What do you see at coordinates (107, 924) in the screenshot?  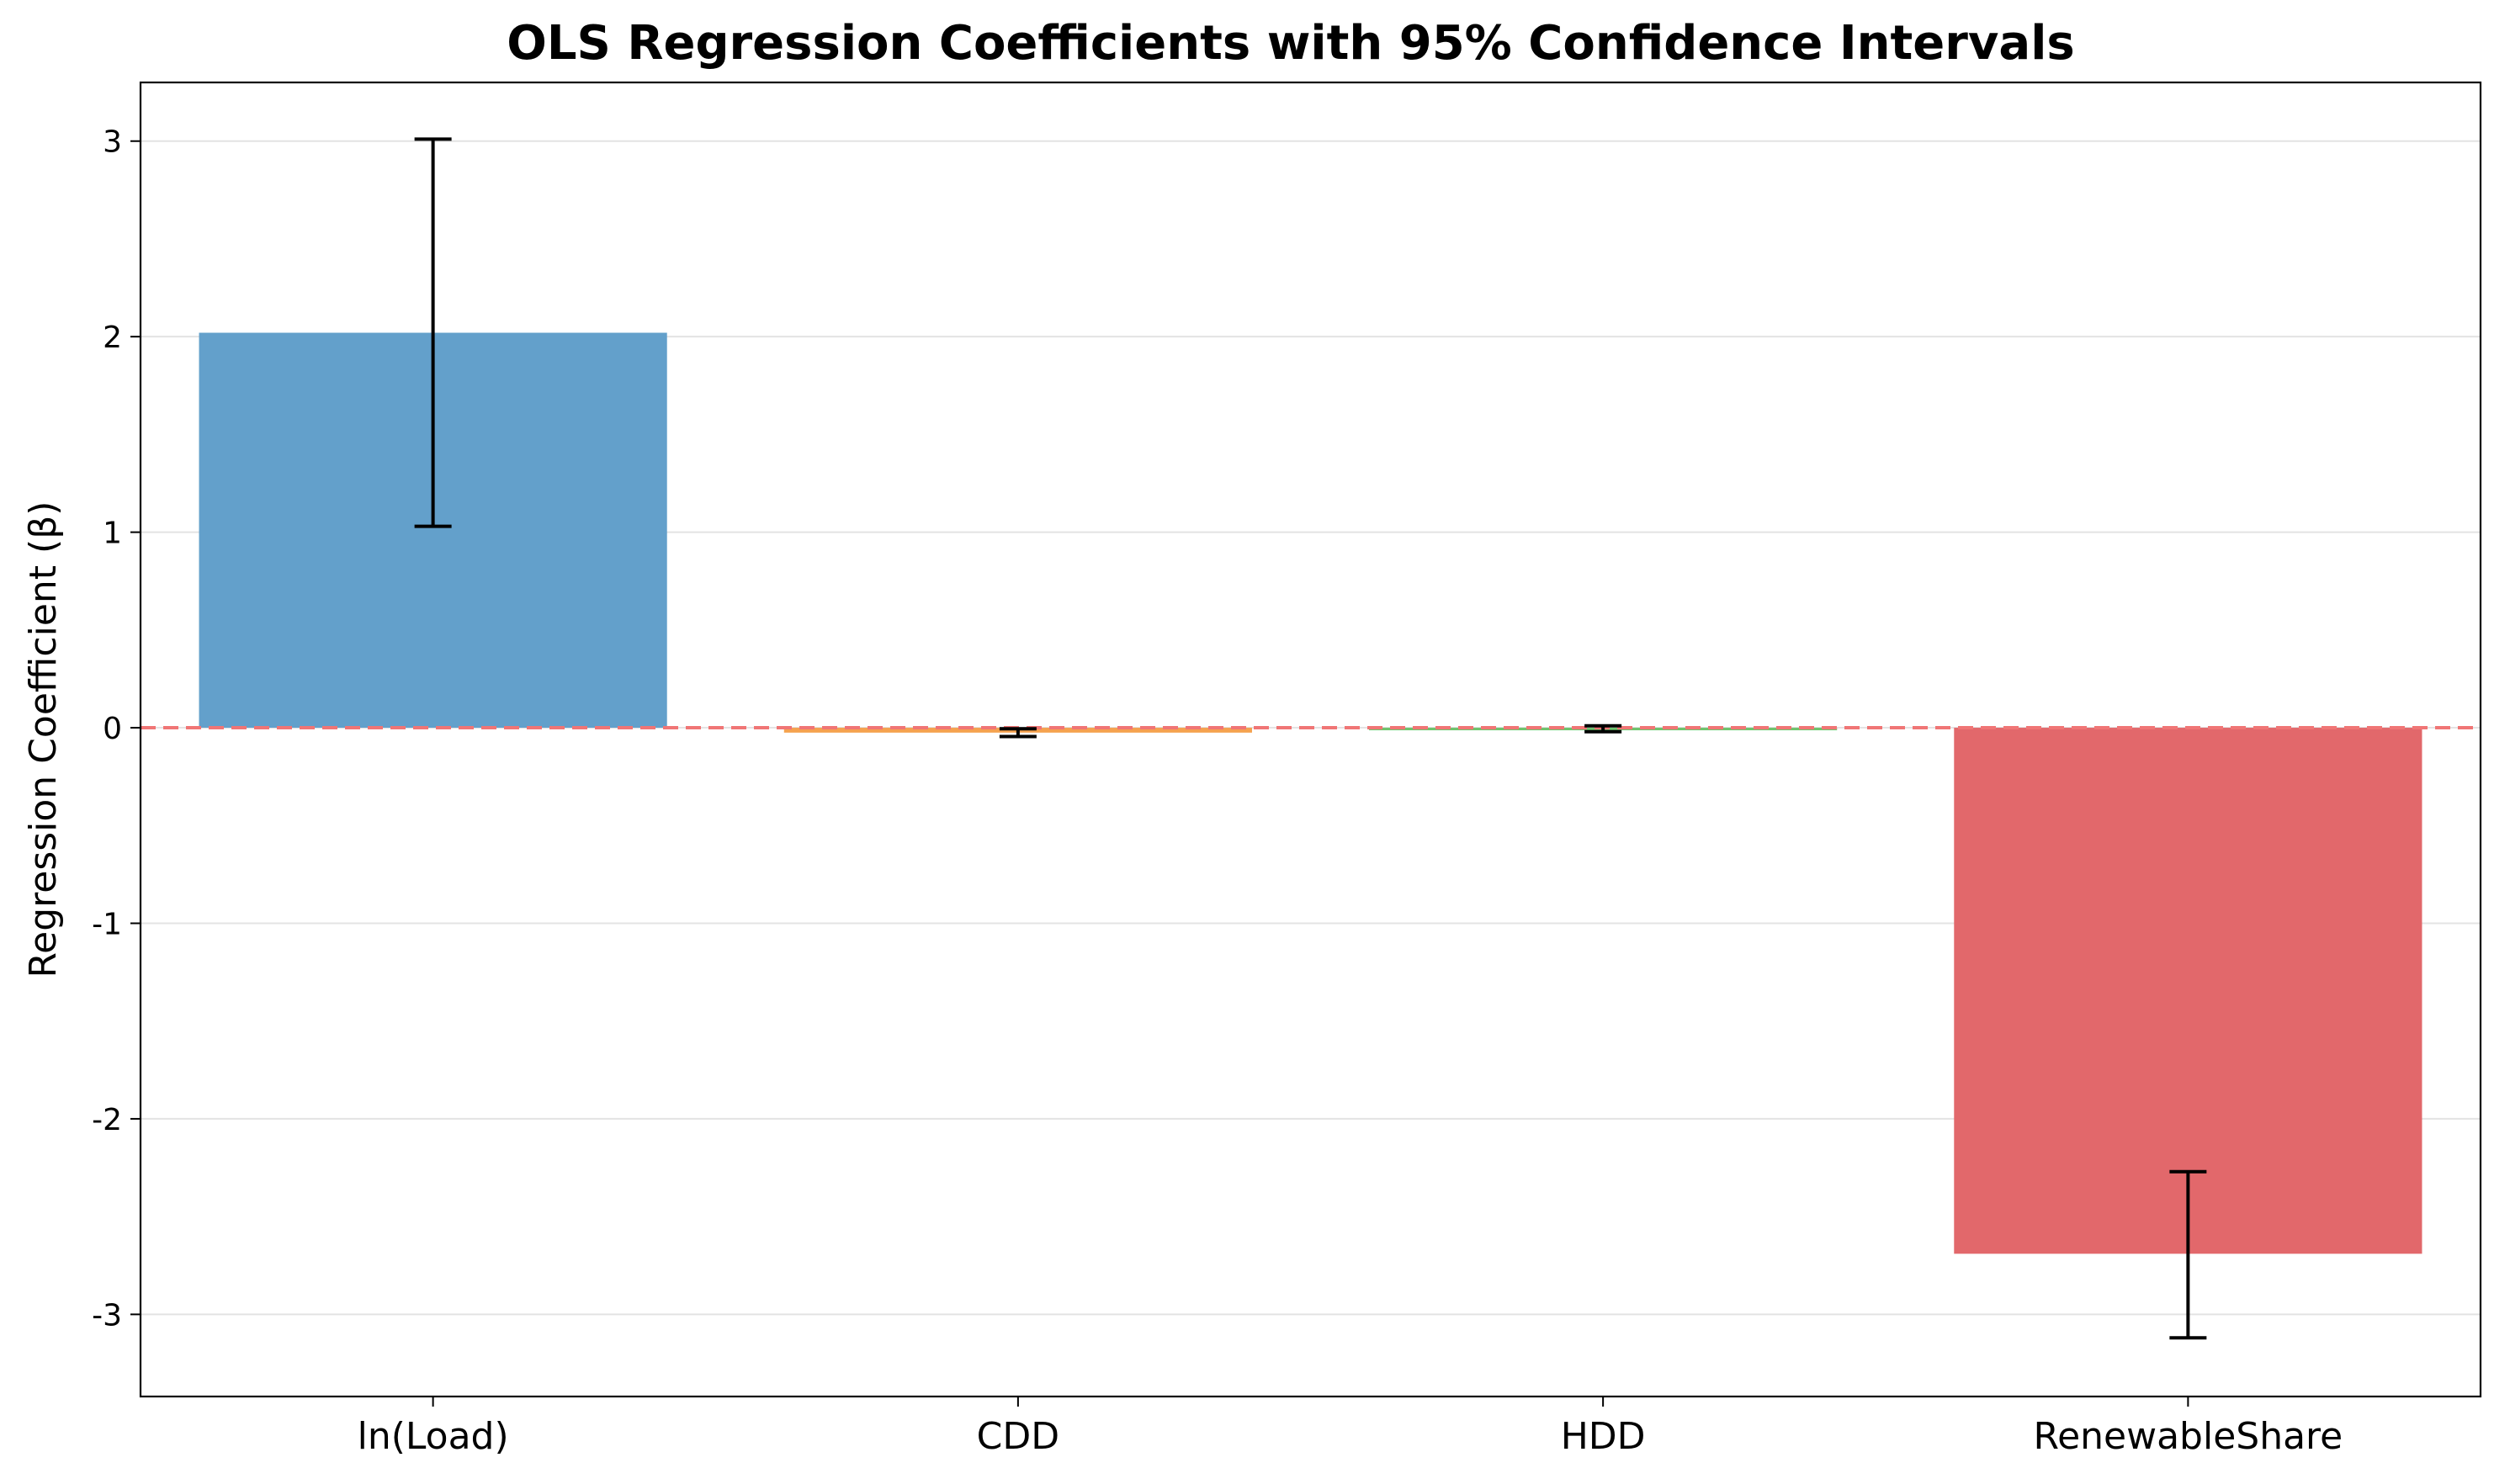 I see `y-tick-label: -1` at bounding box center [107, 924].